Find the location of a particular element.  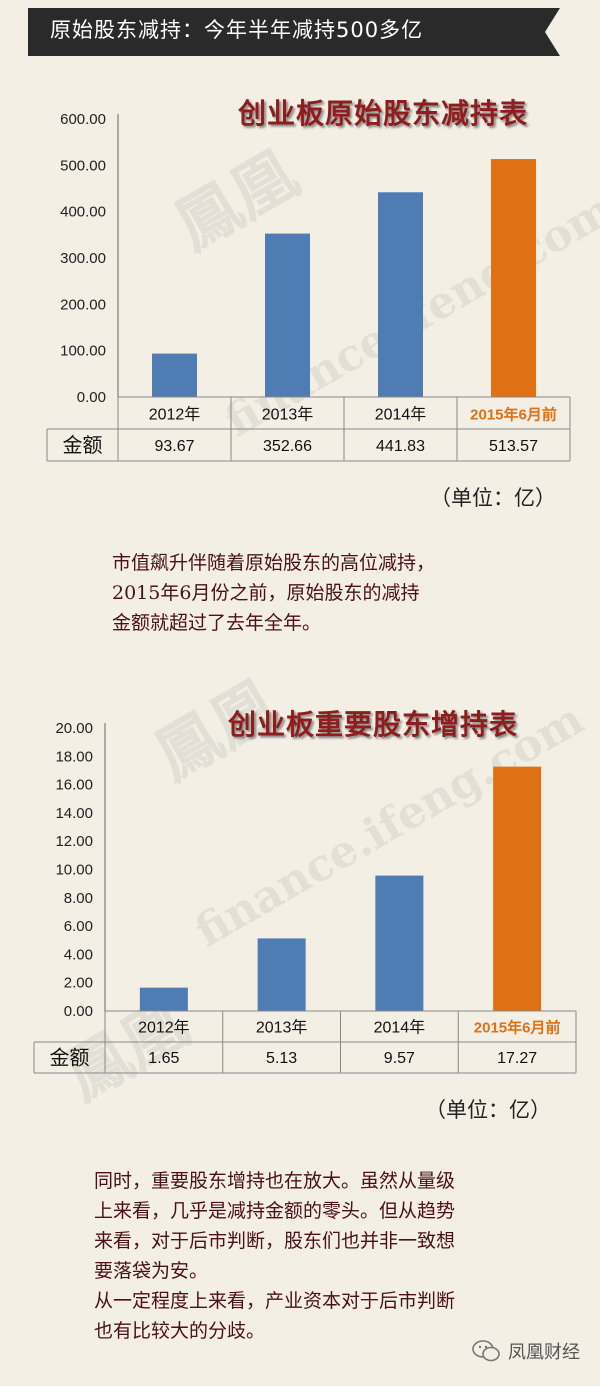

paragraph-2-line: 同时，重要股东增持也在放大。虽然从量级 is located at coordinates (275, 1181).